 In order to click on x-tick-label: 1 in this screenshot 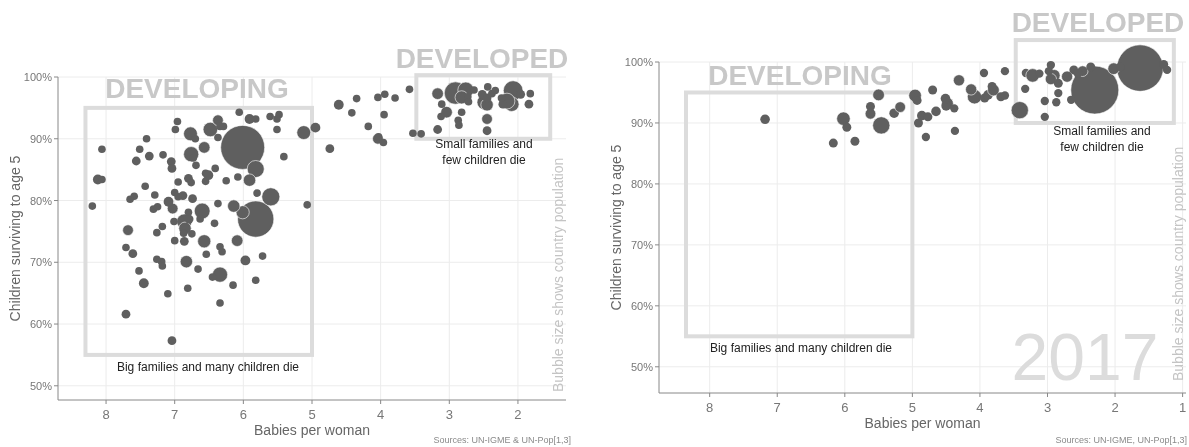, I will do `click(1183, 407)`.